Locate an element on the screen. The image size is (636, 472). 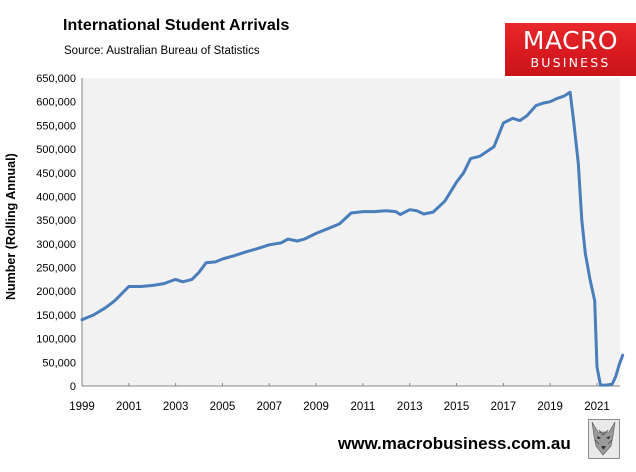
y-tick-label: 250,000 is located at coordinates (56, 269).